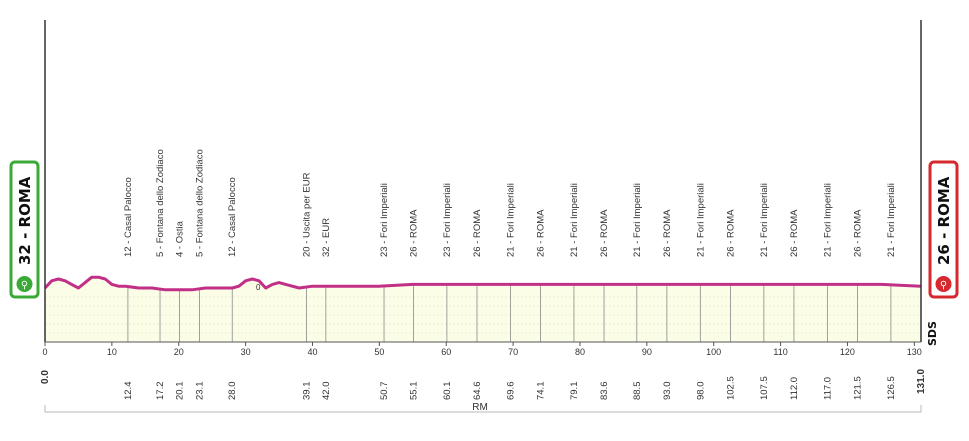  I want to click on start-badge, so click(24, 229).